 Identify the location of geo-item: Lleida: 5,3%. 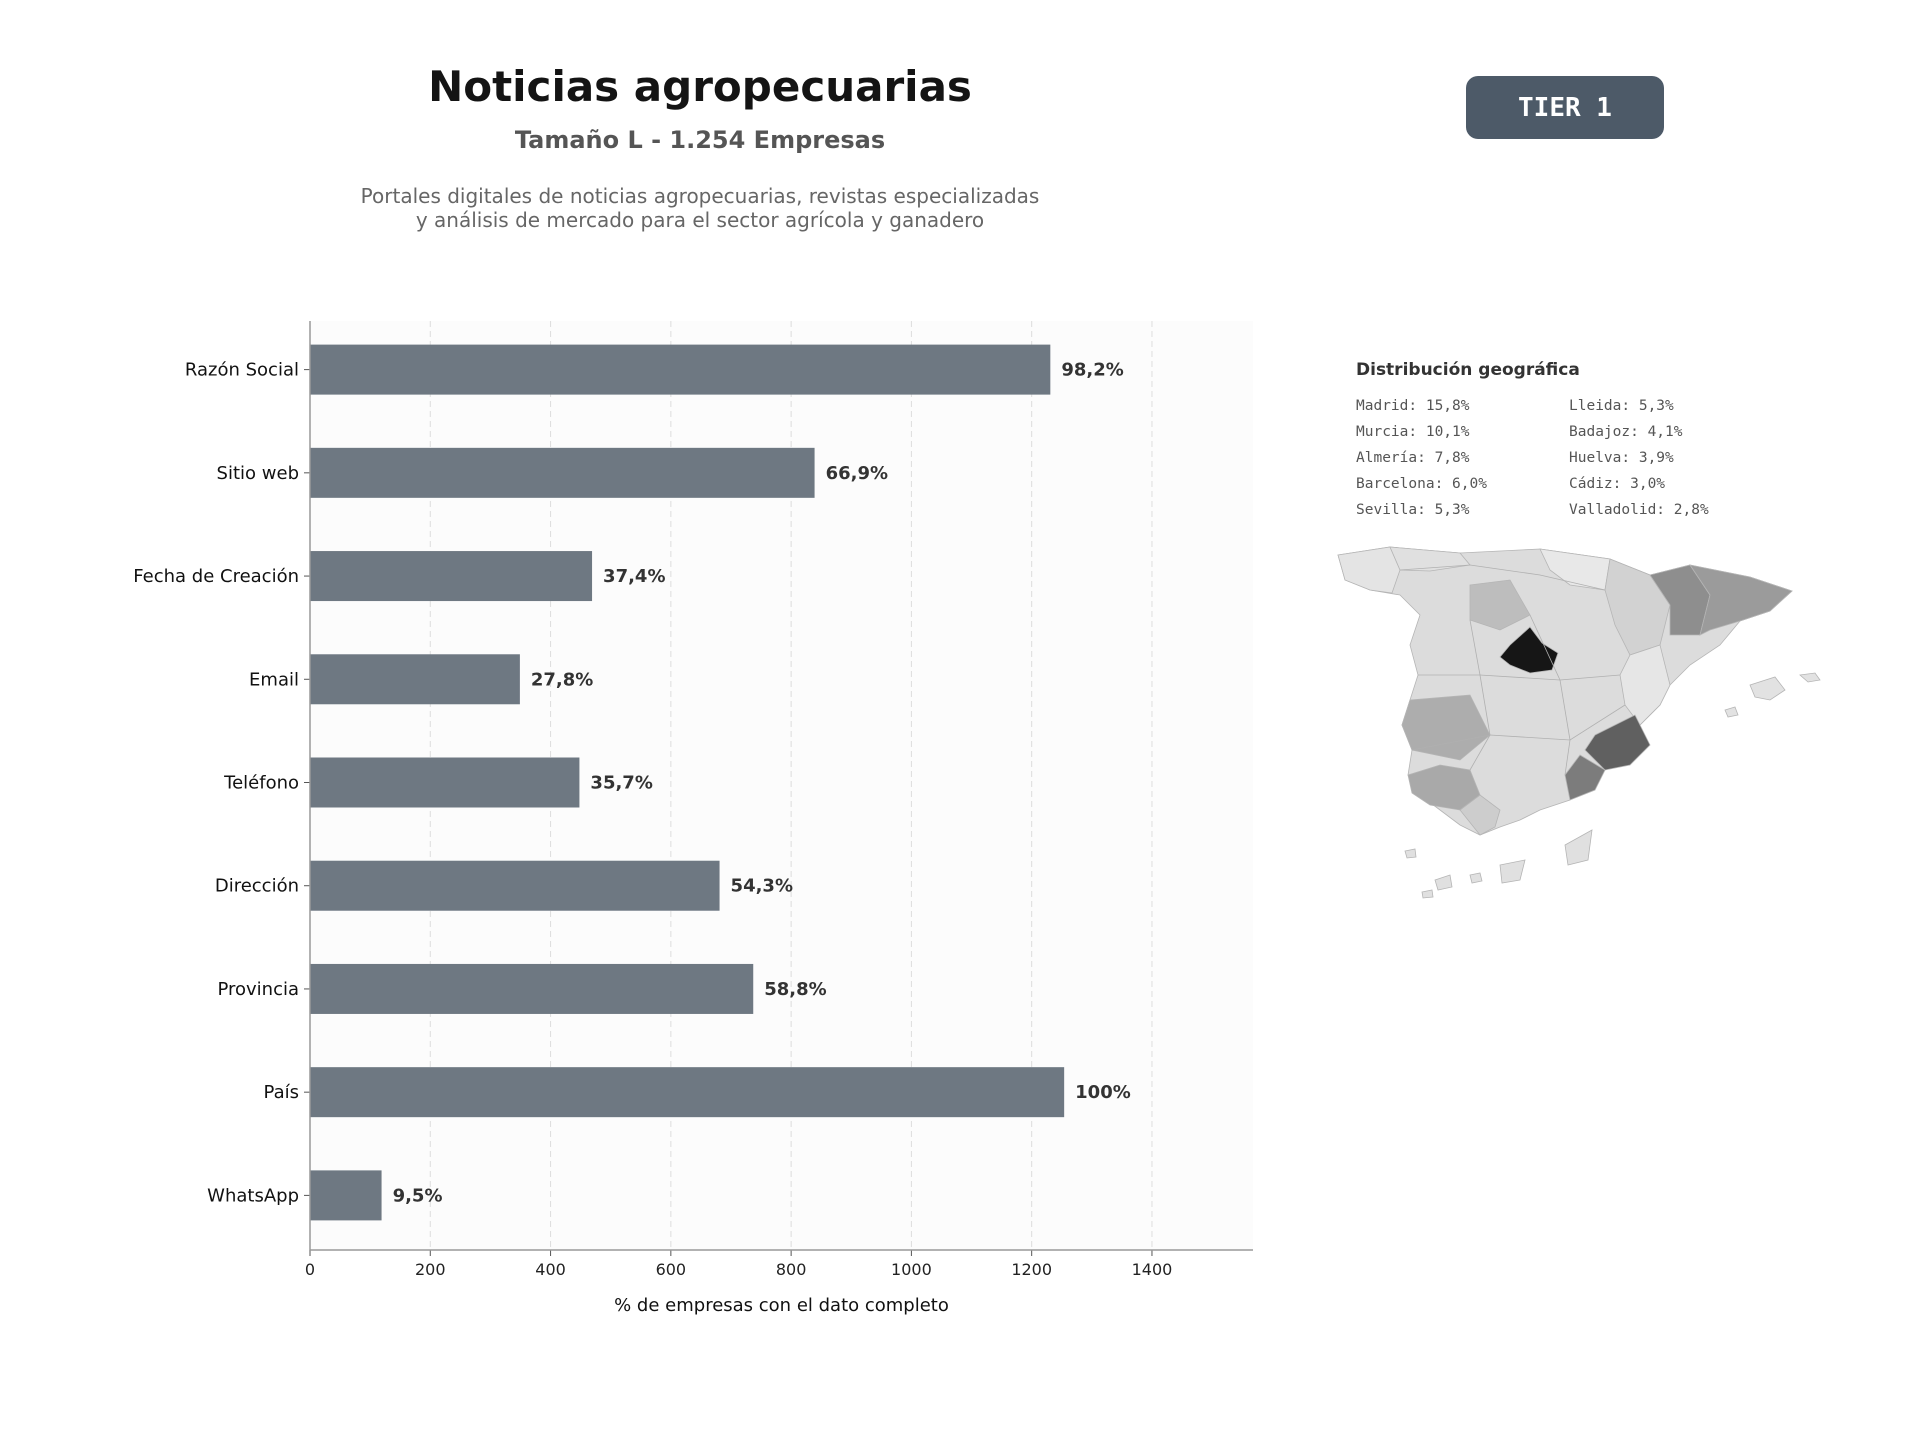
(1621, 406).